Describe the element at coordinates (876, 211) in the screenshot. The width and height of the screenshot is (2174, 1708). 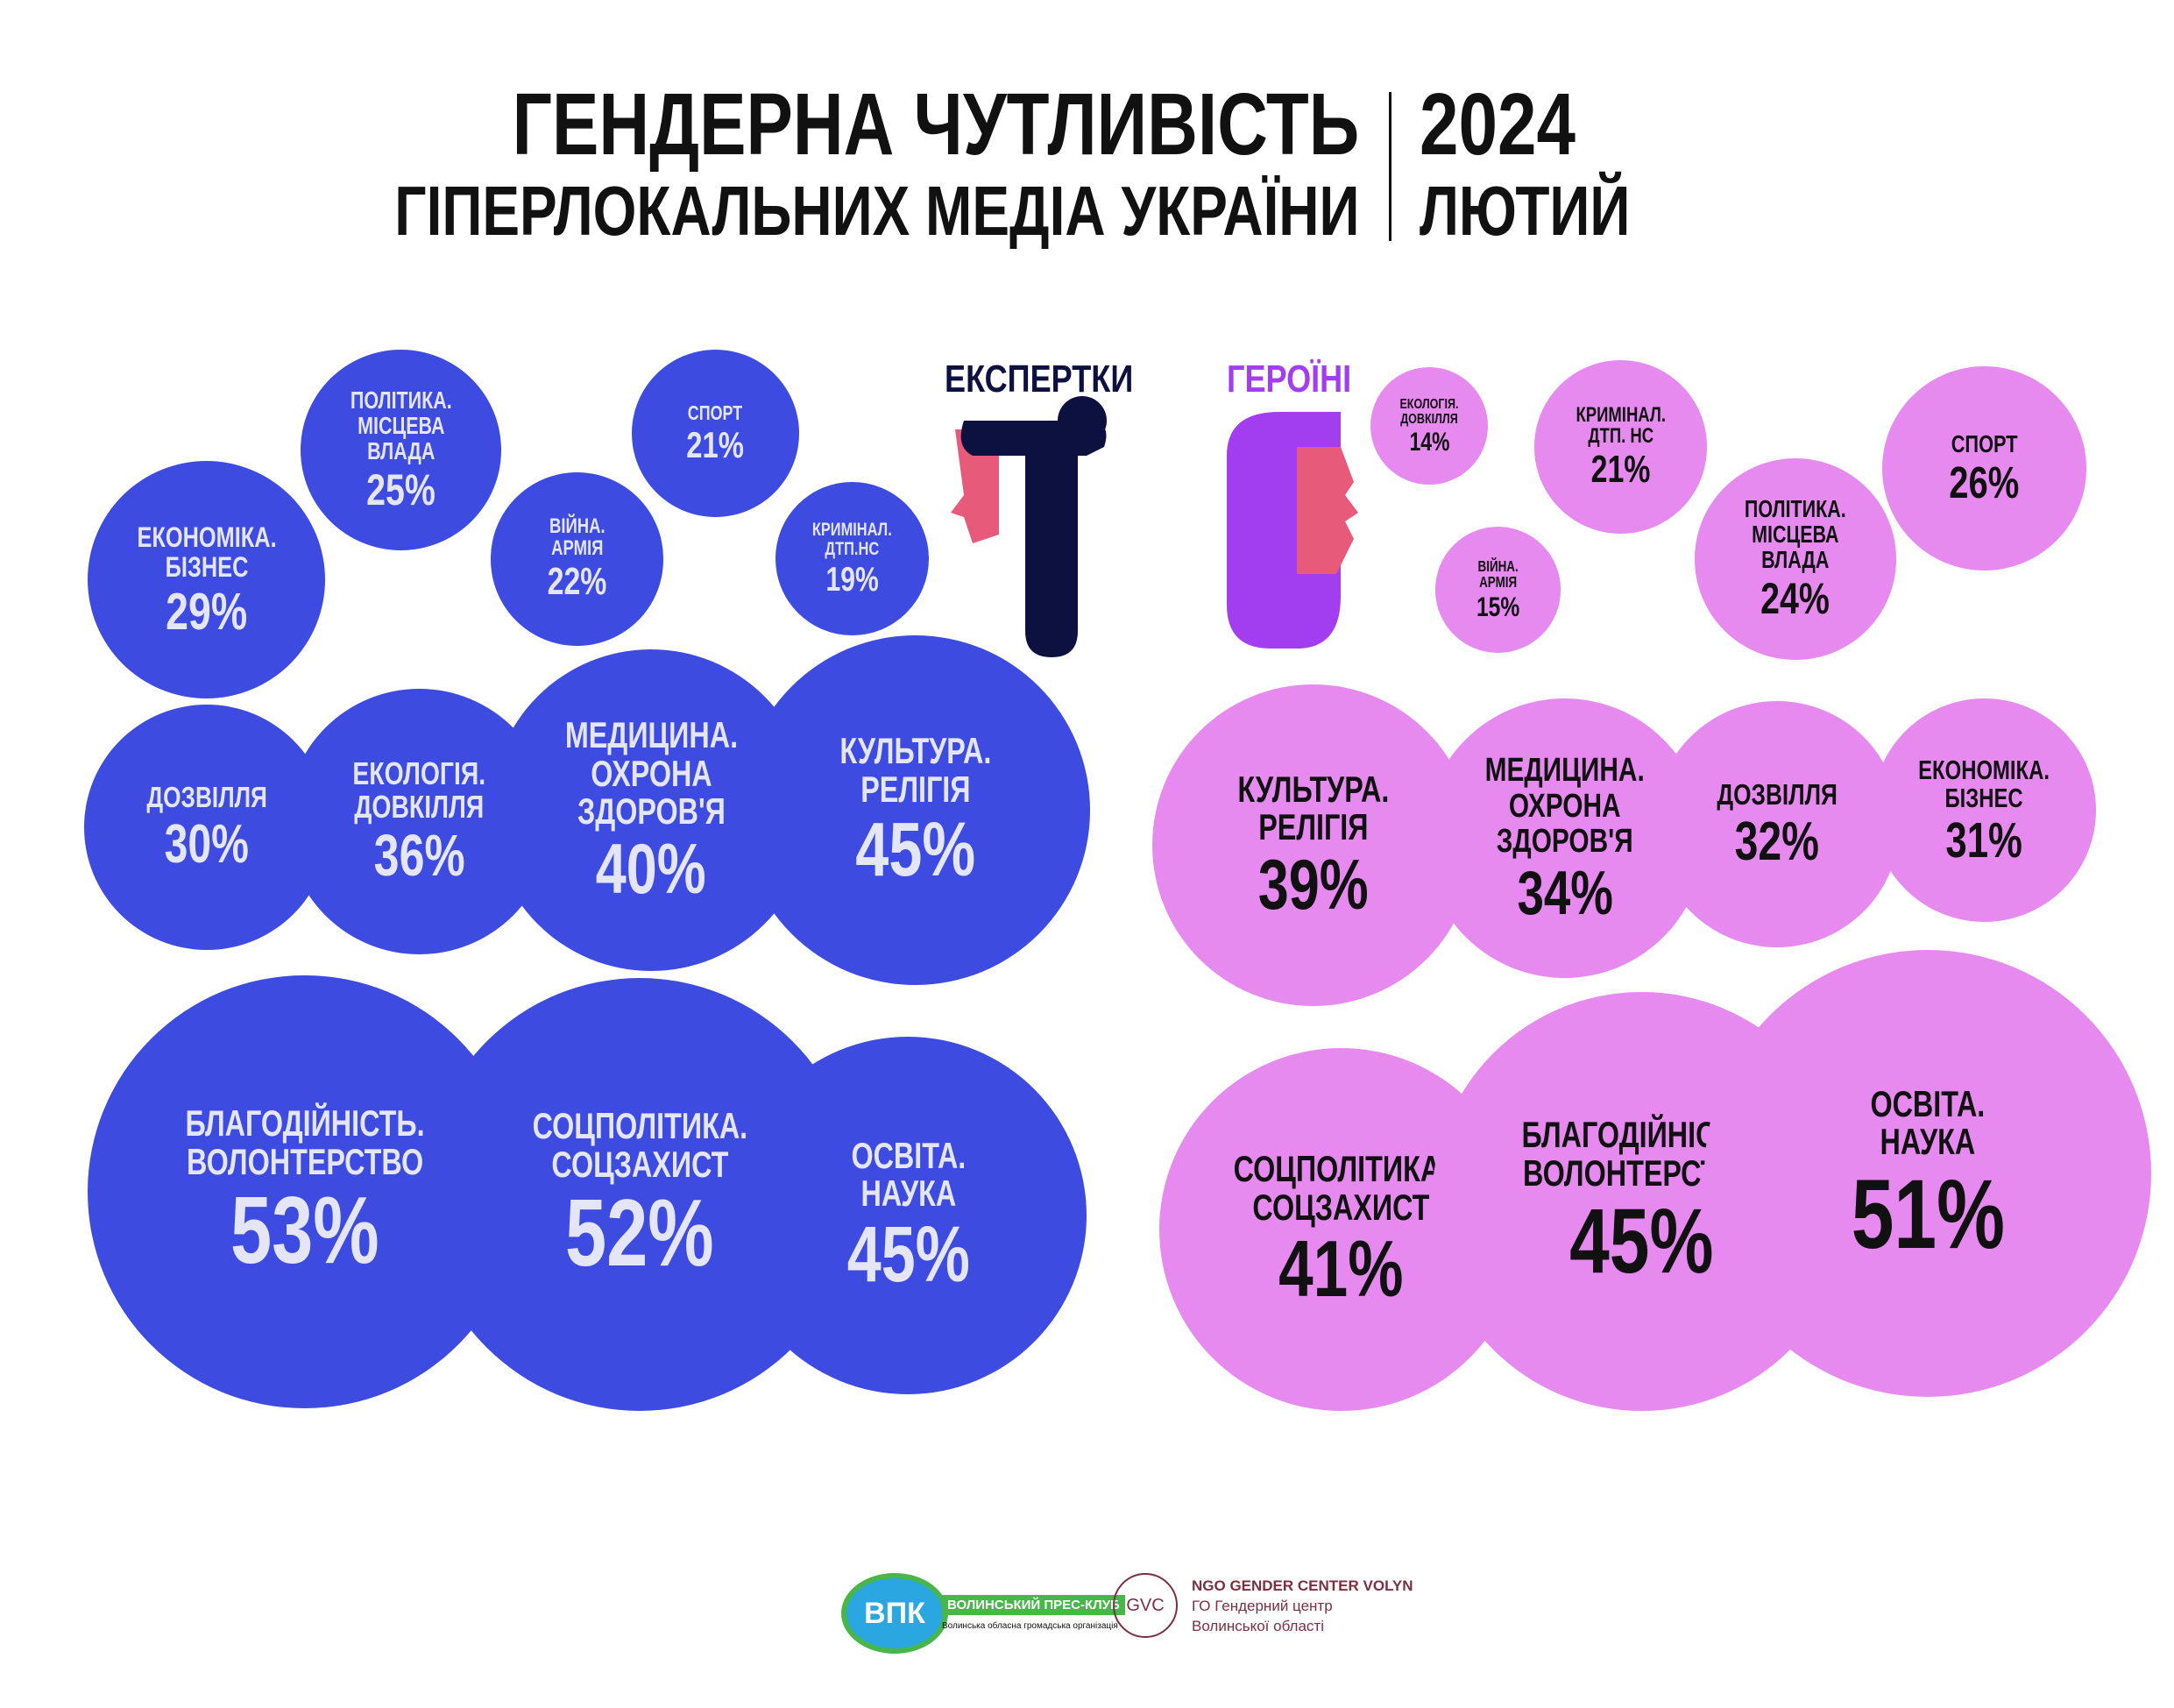
I see `title-line2: ГІПЕРЛОКАЛЬНИХ МЕДІА УКРАЇНИ` at that location.